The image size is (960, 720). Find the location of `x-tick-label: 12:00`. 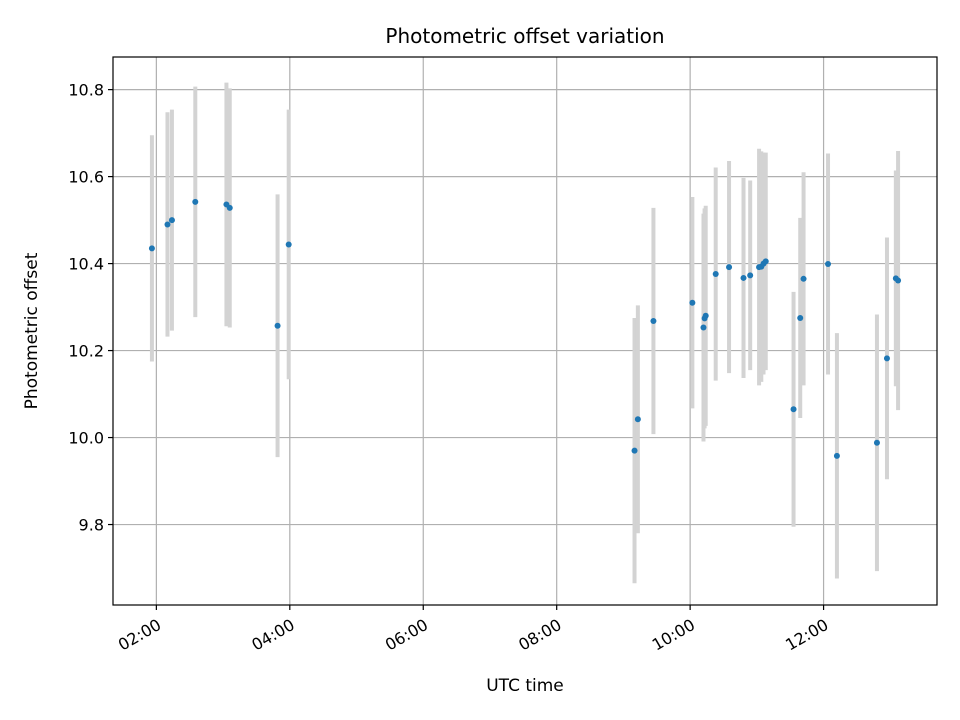

x-tick-label: 12:00 is located at coordinates (806, 635).